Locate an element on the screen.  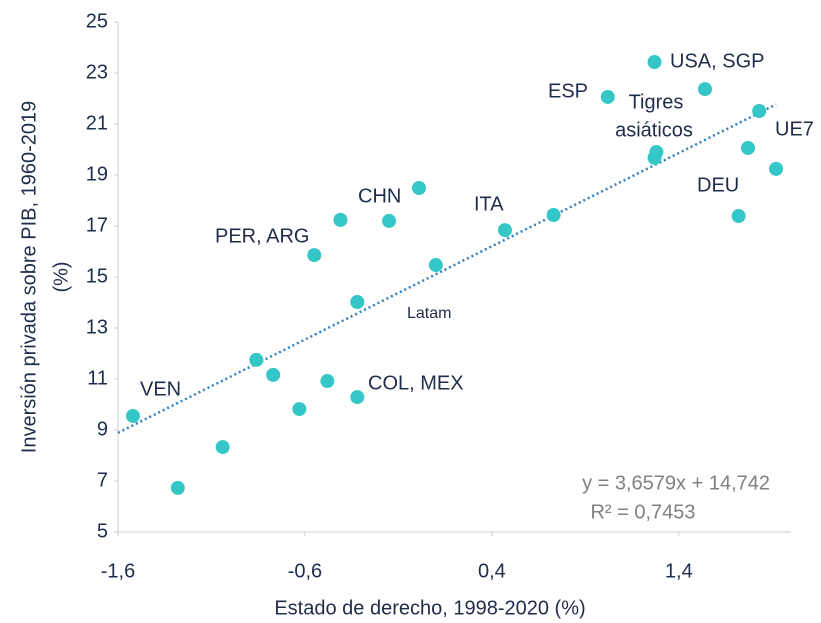
annotation: Latam is located at coordinates (429, 313).